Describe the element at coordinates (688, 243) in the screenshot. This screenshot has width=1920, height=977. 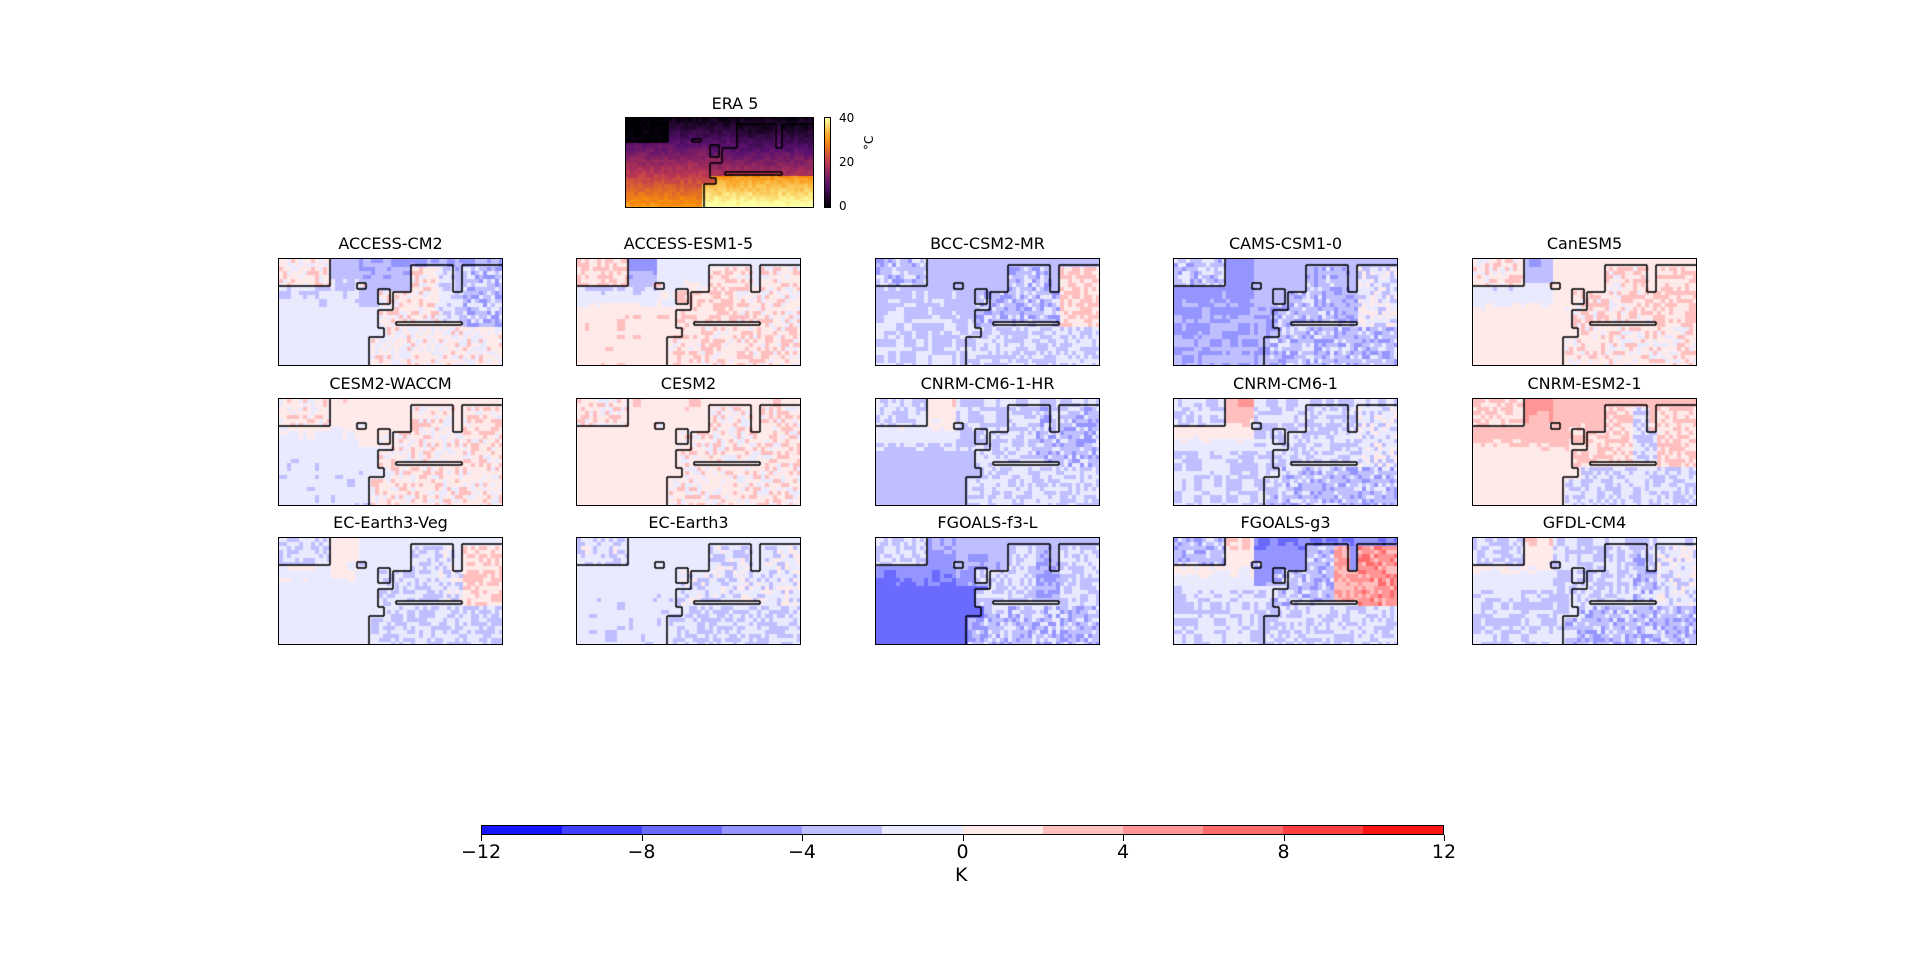
I see `panel-title: ACCESS-ESM1-5` at that location.